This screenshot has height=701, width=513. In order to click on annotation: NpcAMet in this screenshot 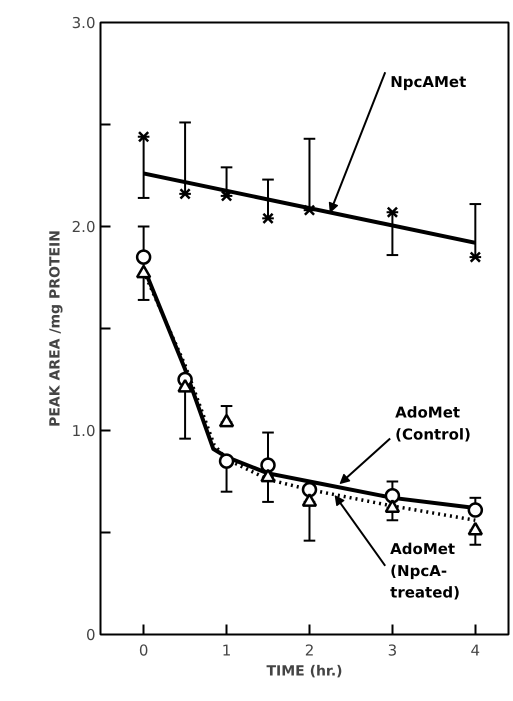, I will do `click(428, 82)`.